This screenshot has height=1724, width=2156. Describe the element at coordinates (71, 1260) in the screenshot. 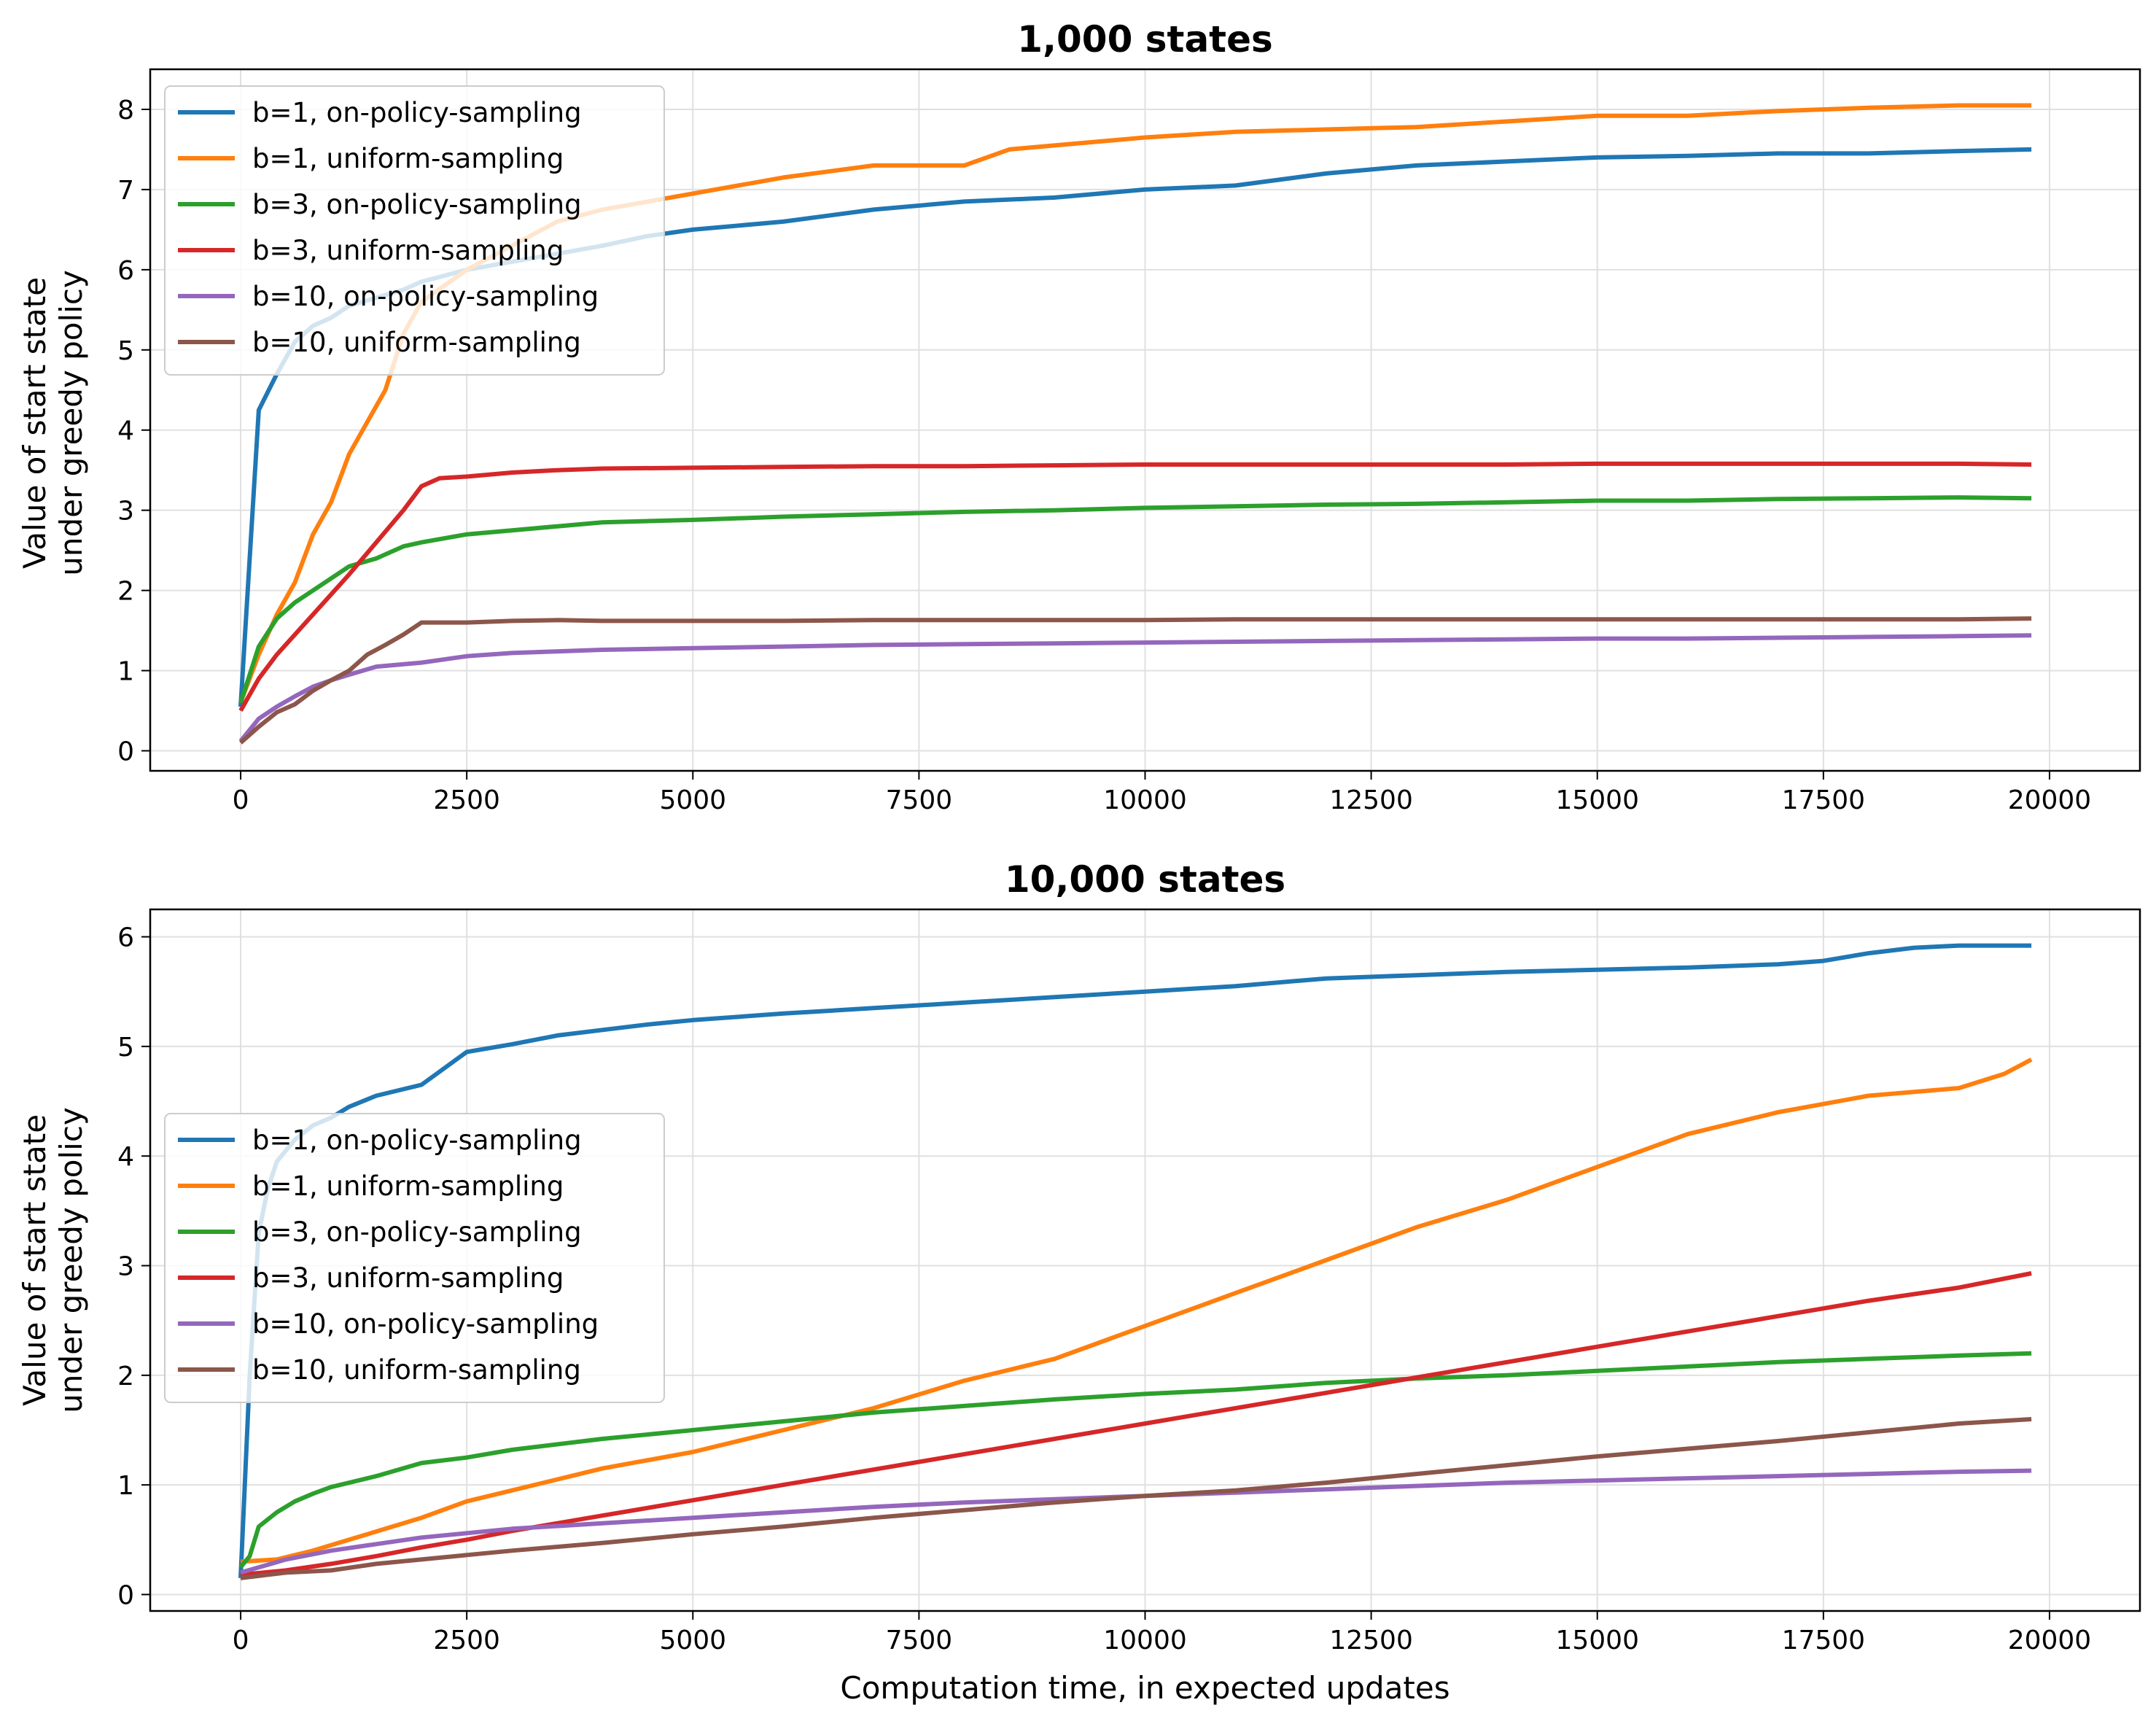

I see `y-axis-label-line2-bottom: under greedy policy` at that location.